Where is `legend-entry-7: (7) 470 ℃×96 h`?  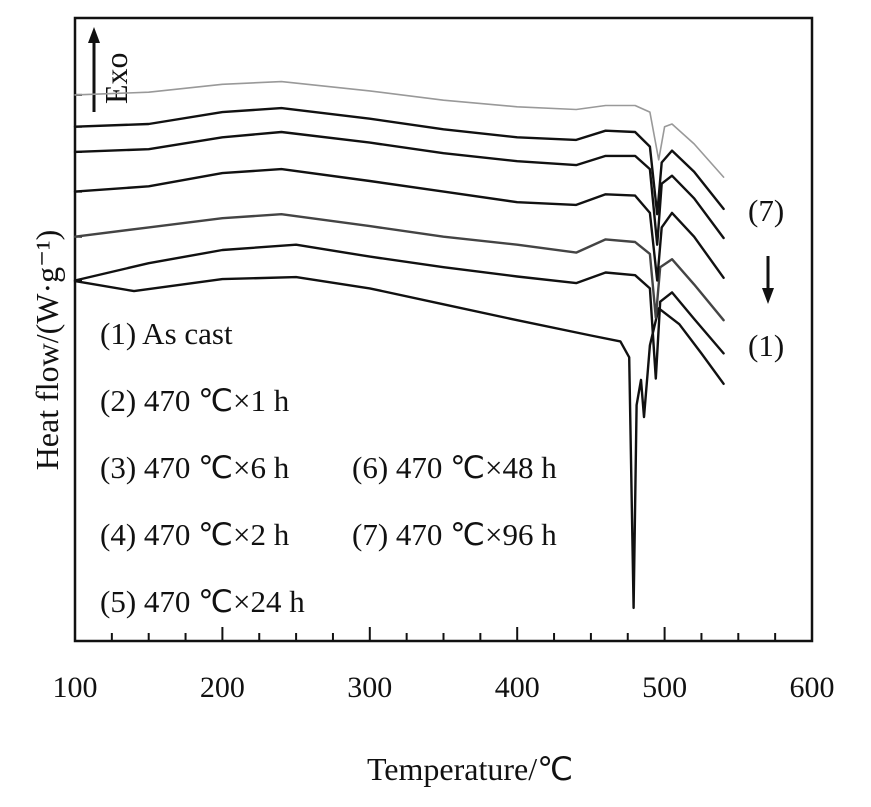 legend-entry-7: (7) 470 ℃×96 h is located at coordinates (454, 534).